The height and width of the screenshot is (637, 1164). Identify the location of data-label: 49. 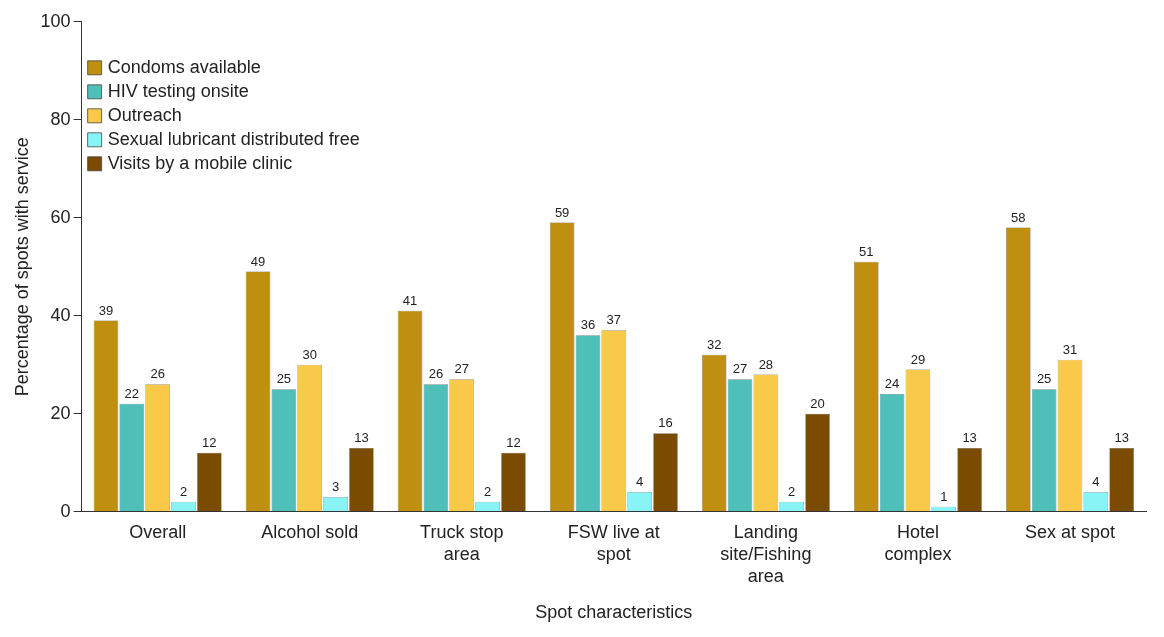
(258, 261).